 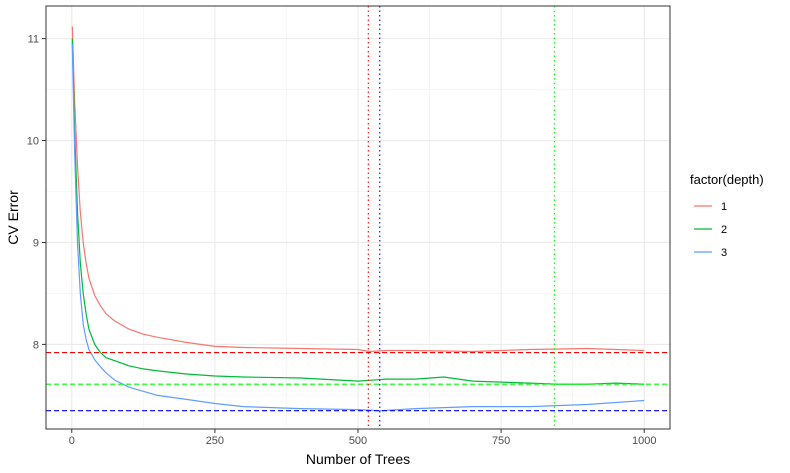 I want to click on legend-label-3: 3, so click(x=724, y=253).